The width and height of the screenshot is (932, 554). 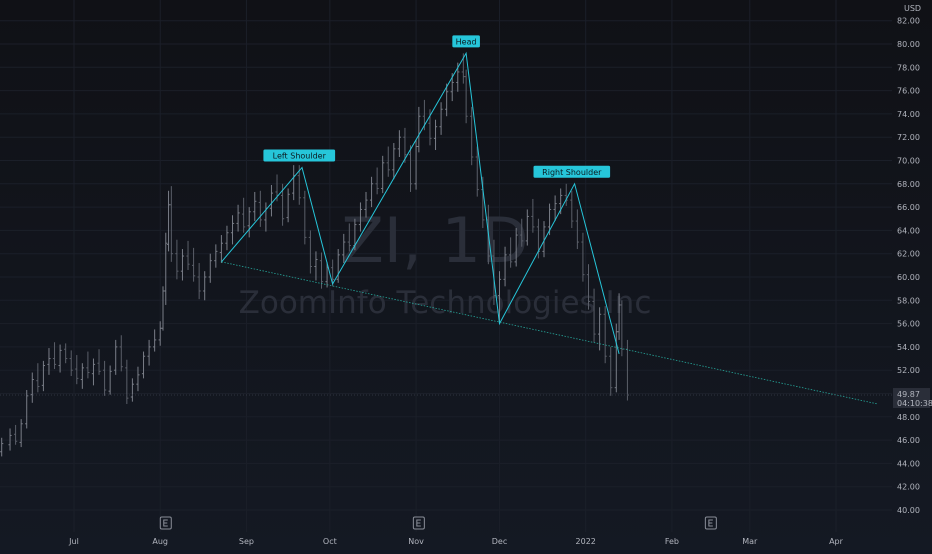 What do you see at coordinates (908, 114) in the screenshot?
I see `y-tick-label: 74.00` at bounding box center [908, 114].